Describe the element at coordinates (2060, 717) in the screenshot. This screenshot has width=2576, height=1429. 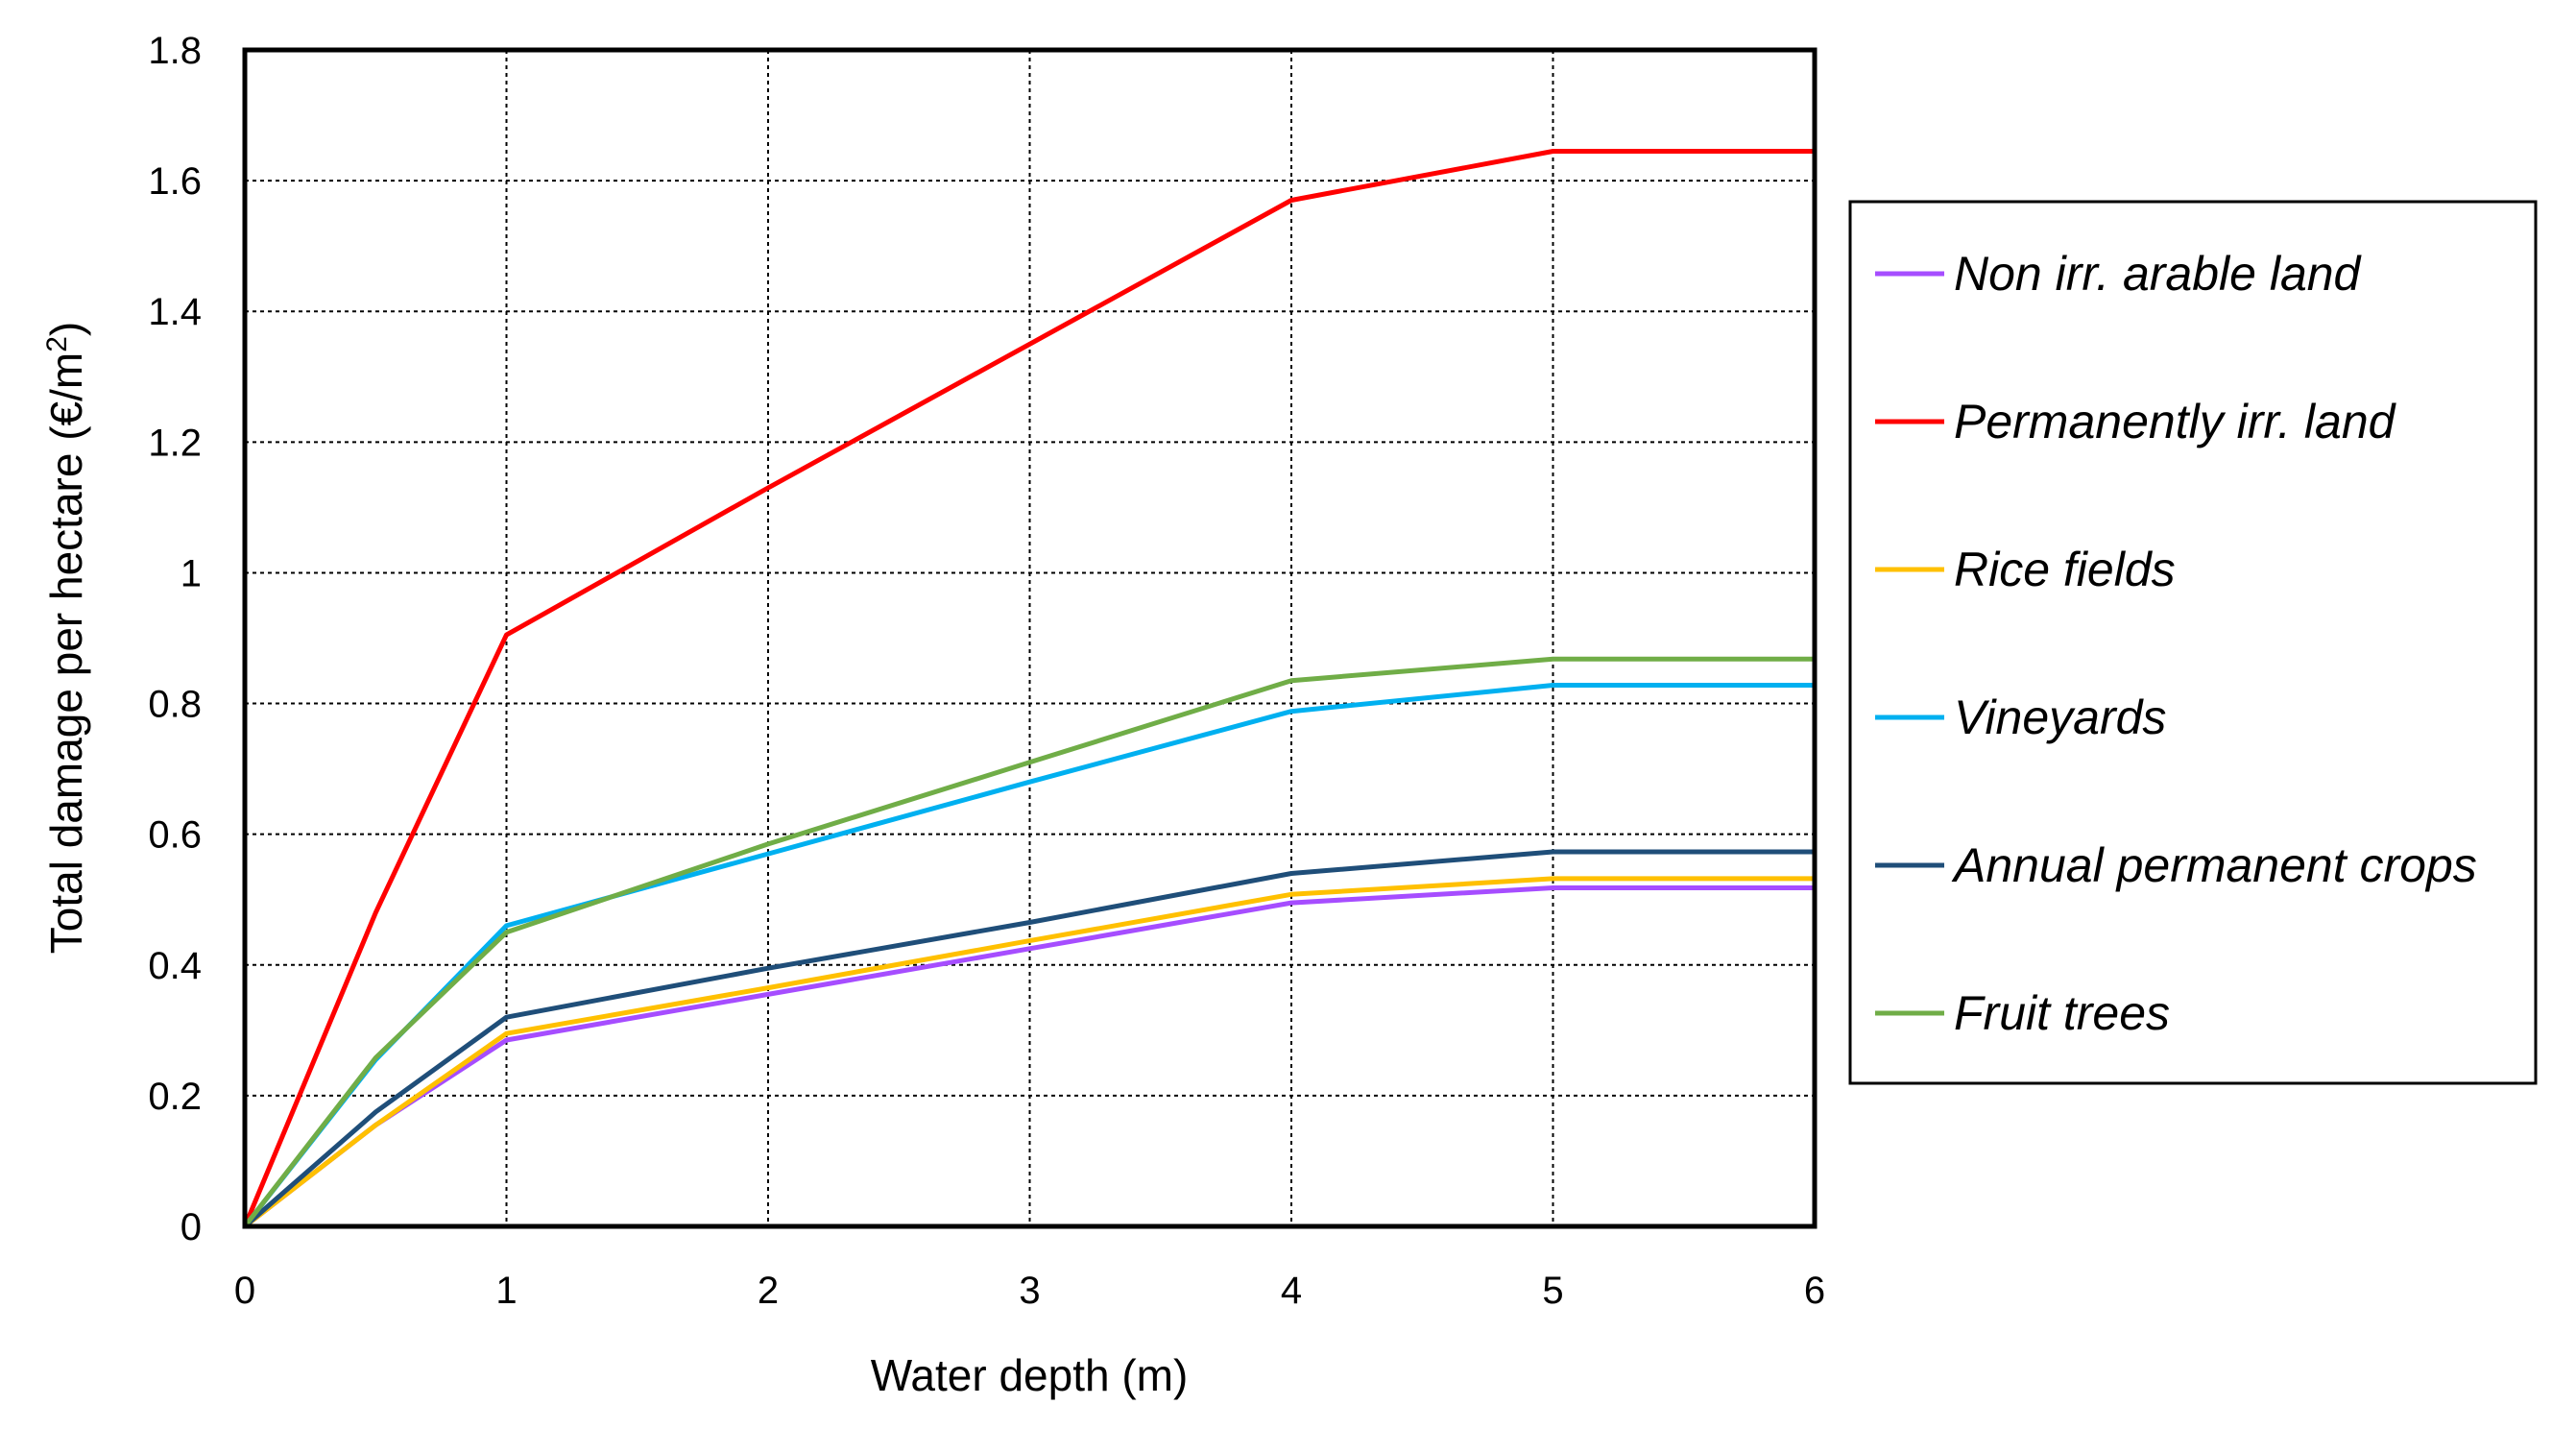
I see `legend-label: Vineyards` at that location.